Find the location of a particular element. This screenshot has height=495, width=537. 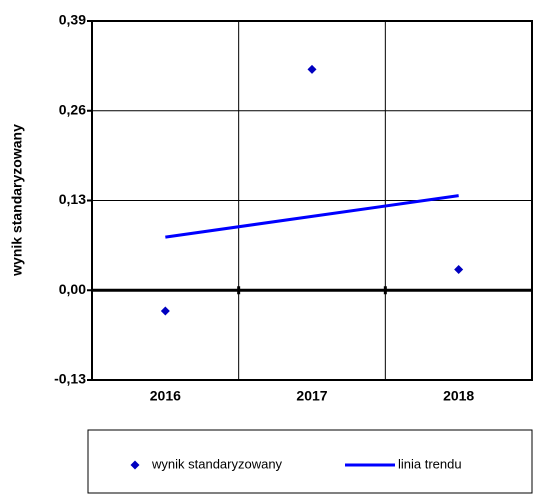

y-tick-label: -0,13 is located at coordinates (70, 379).